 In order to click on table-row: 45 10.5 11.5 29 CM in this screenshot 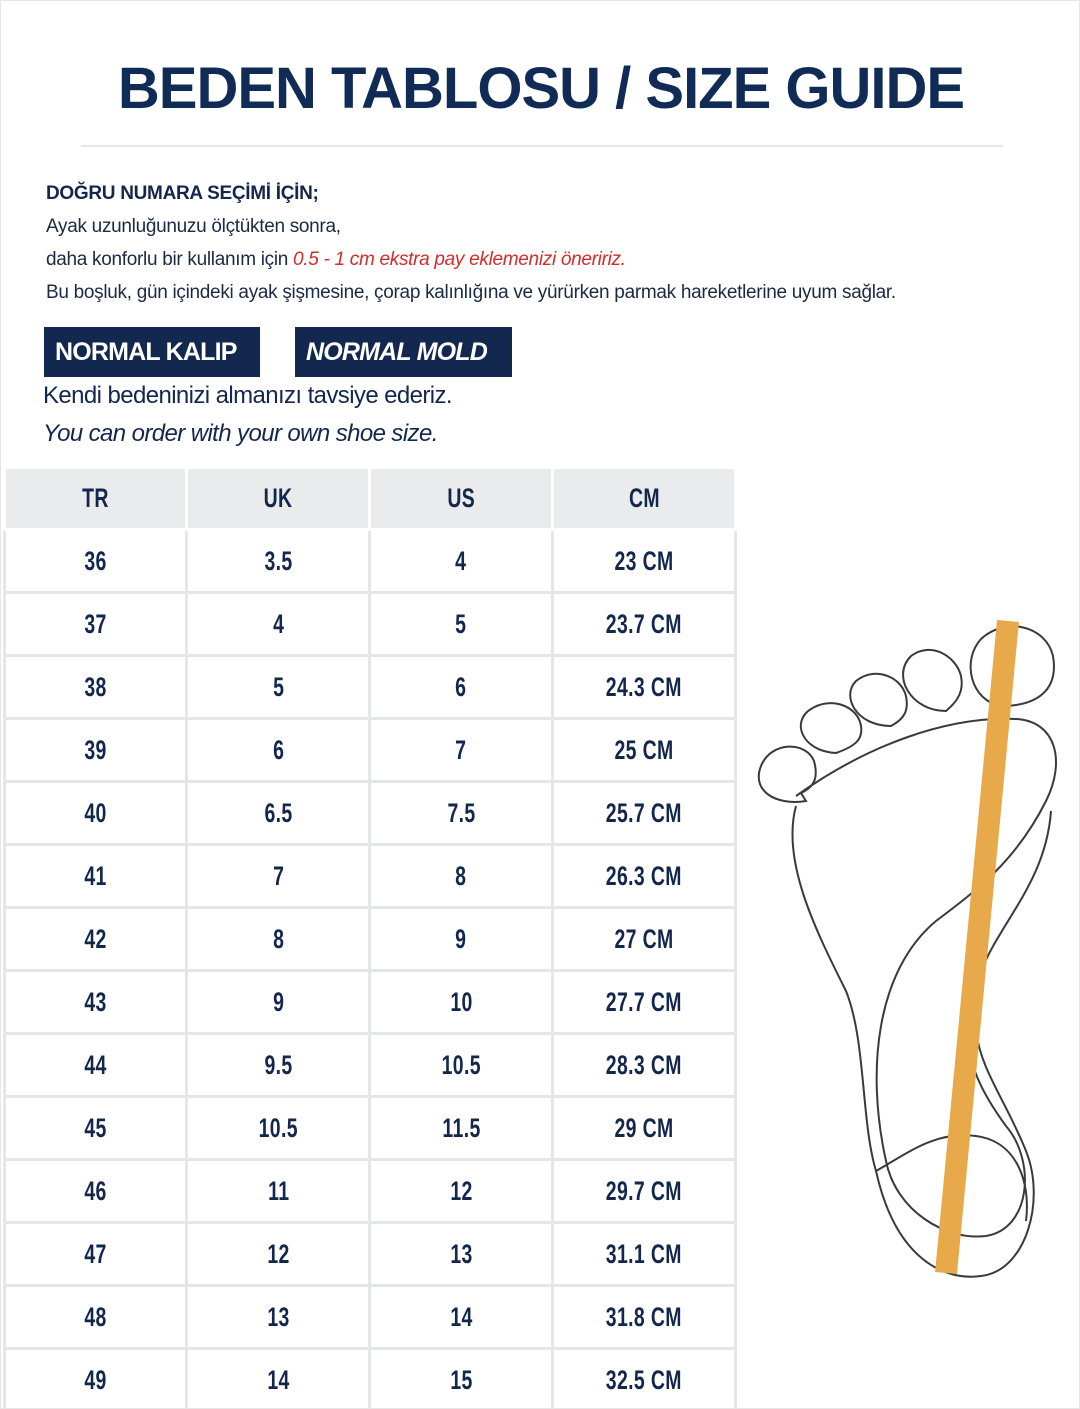, I will do `click(369, 1128)`.